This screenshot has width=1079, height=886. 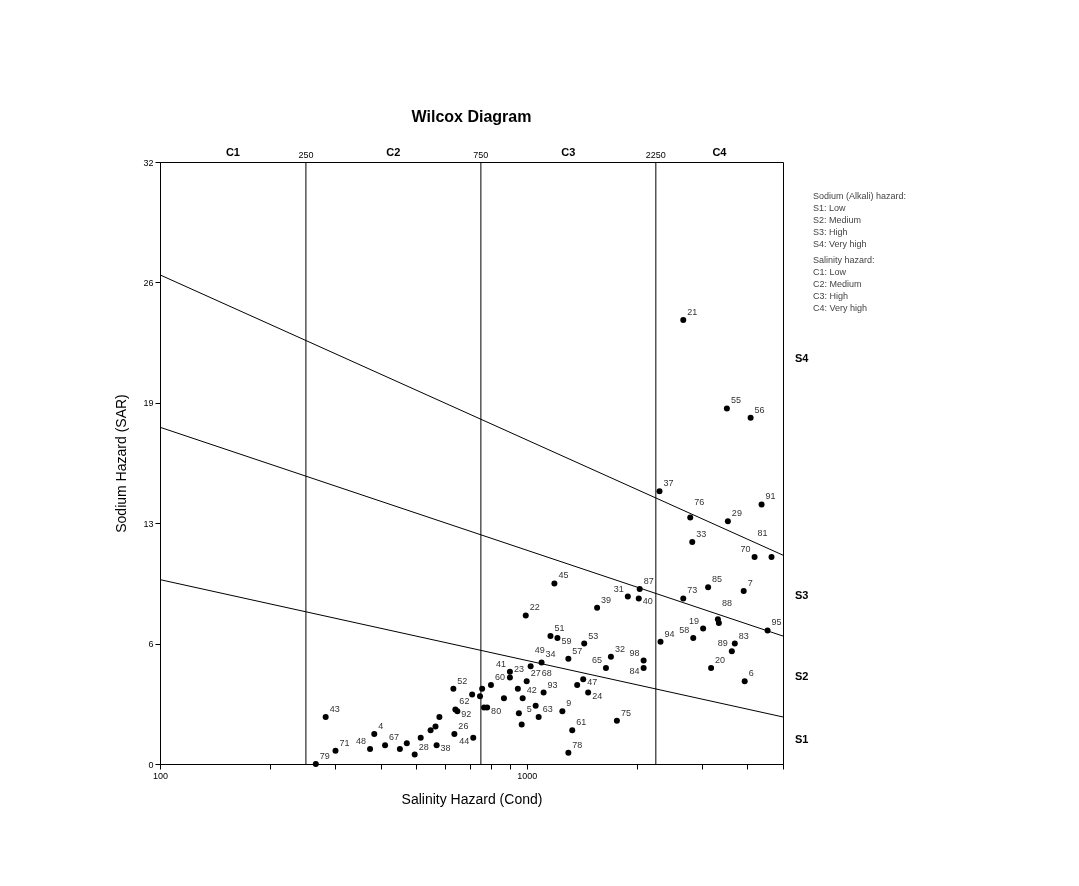 I want to click on annotation: 71, so click(x=344, y=742).